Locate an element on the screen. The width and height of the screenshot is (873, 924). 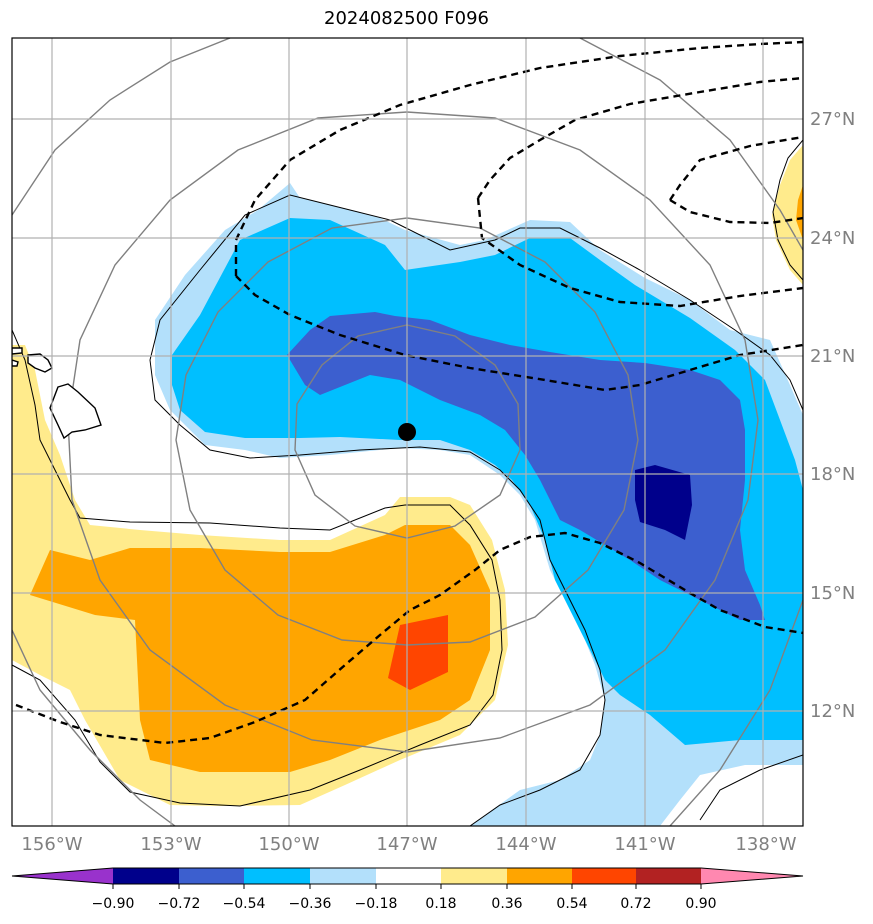
lon-tick-153w: 153°W is located at coordinates (170, 844).